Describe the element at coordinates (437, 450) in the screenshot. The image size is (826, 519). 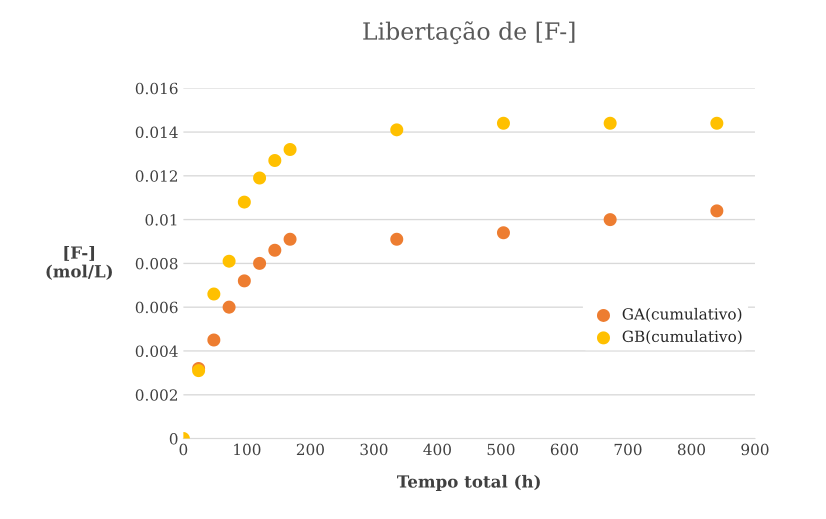
I see `x-tick-label: 400` at that location.